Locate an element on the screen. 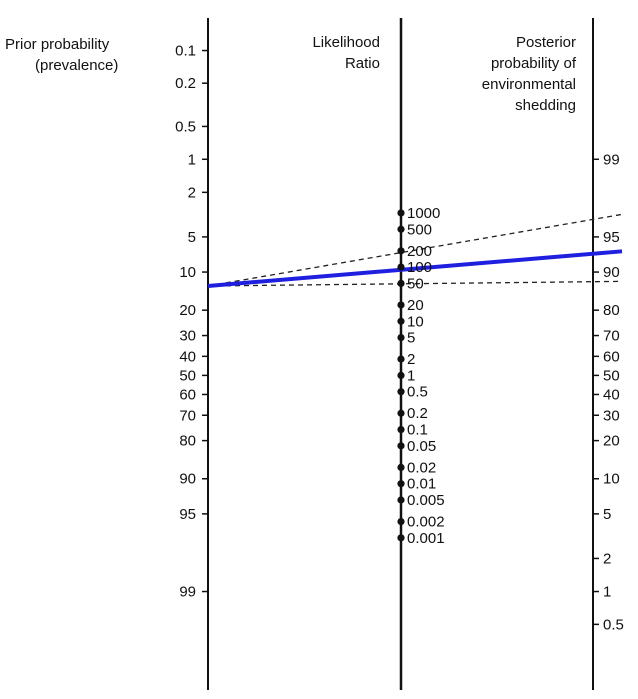  posterior-tick-label: 80 is located at coordinates (611, 310).